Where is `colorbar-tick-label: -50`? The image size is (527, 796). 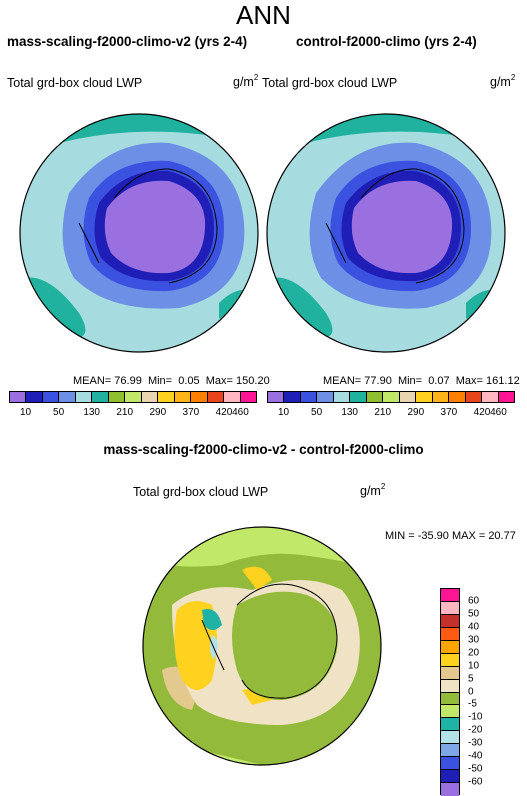
colorbar-tick-label: -50 is located at coordinates (475, 769).